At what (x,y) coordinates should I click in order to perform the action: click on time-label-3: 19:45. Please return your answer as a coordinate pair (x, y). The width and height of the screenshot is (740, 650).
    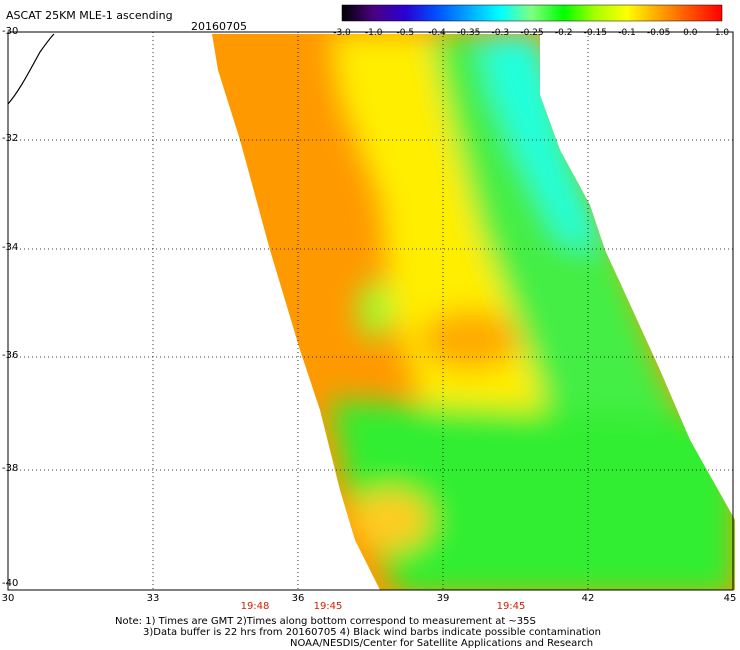
    Looking at the image, I should click on (511, 606).